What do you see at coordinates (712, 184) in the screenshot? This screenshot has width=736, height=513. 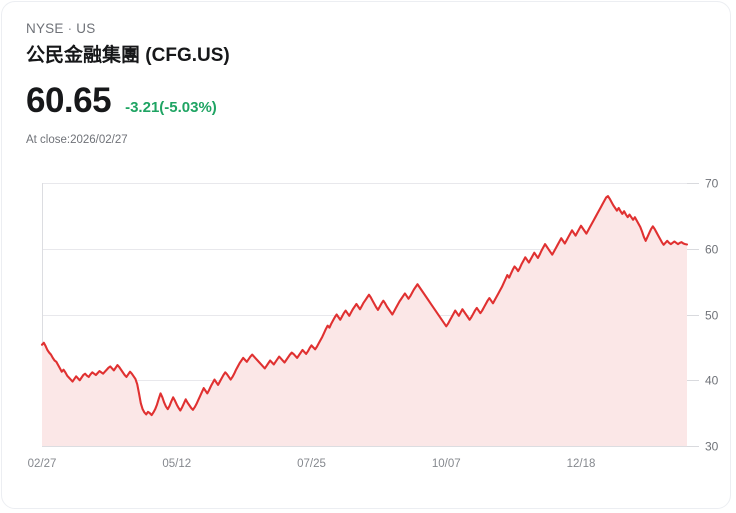 I see `y-tick-label: 70` at bounding box center [712, 184].